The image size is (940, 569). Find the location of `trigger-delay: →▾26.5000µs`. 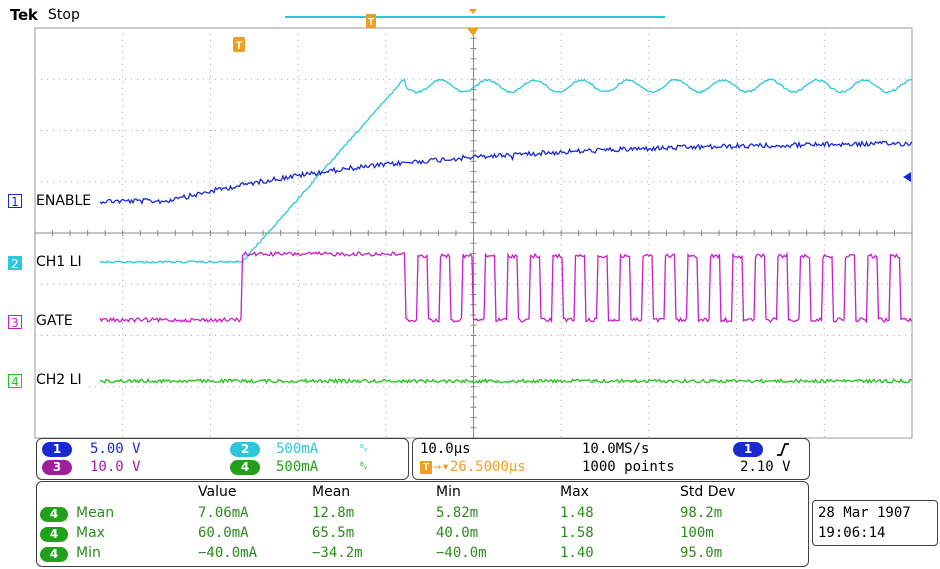

trigger-delay: →▾26.5000µs is located at coordinates (479, 467).